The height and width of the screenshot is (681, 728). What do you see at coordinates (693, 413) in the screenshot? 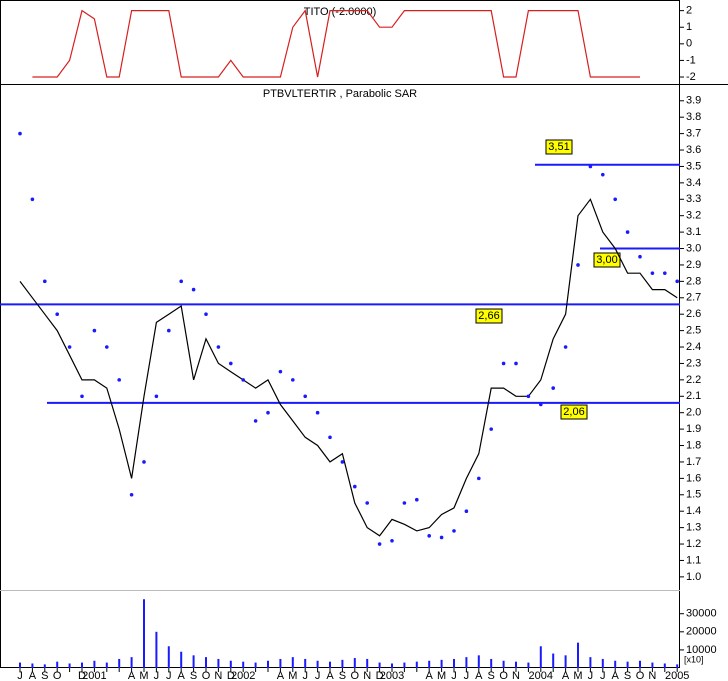
I see `y-tick-label: 2.0` at bounding box center [693, 413].